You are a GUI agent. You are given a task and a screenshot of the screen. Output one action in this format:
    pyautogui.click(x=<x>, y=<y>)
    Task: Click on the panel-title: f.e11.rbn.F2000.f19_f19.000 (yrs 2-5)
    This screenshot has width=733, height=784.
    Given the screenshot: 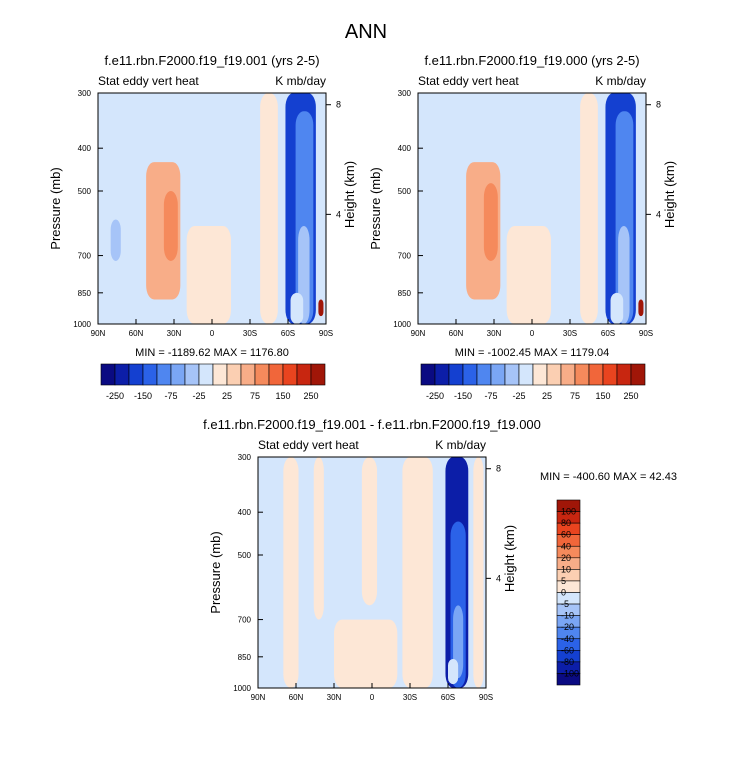 What is the action you would take?
    pyautogui.click(x=531, y=60)
    